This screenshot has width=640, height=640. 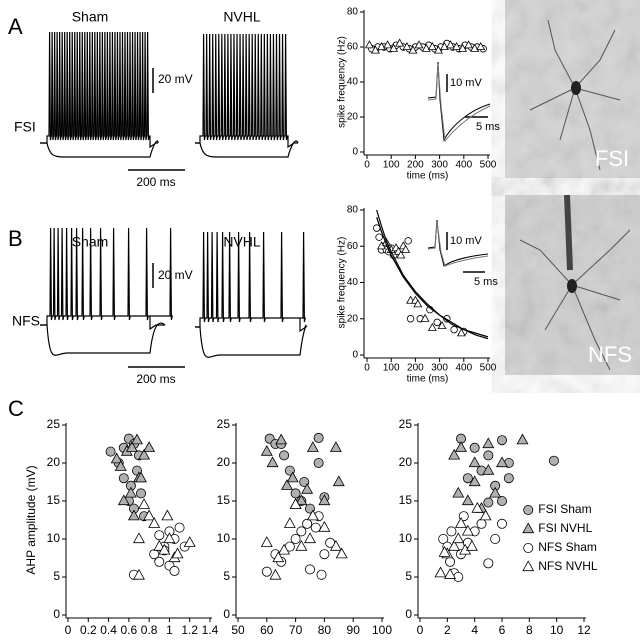 What do you see at coordinates (432, 278) in the screenshot?
I see `fit-curve` at bounding box center [432, 278].